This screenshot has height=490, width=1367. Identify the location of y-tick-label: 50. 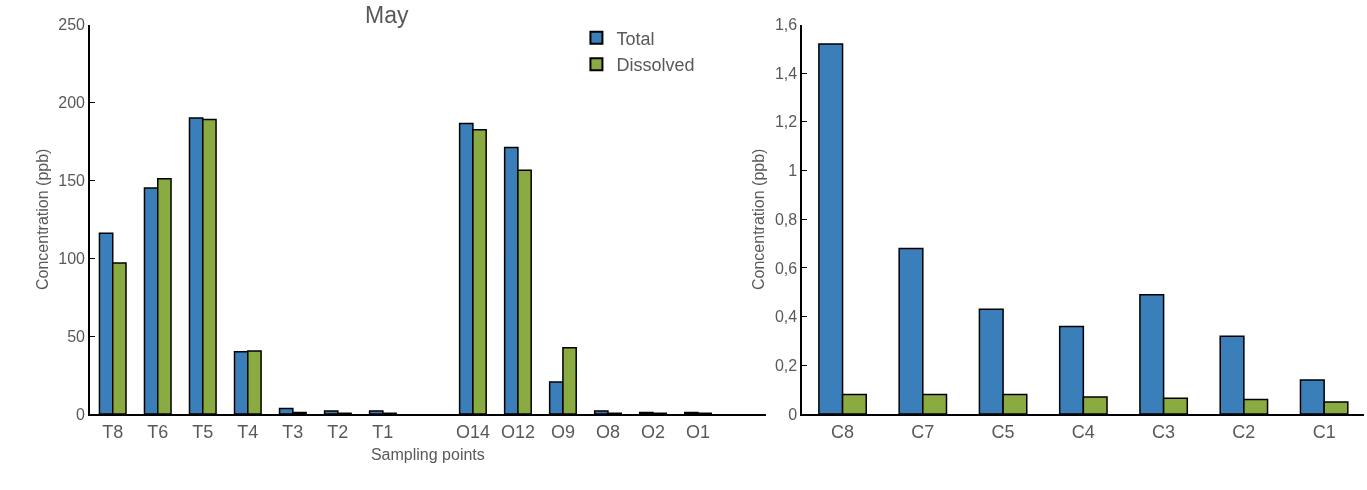
(76, 336).